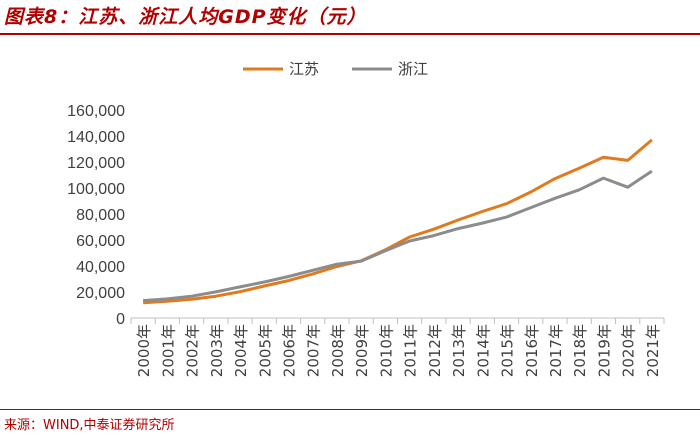  Describe the element at coordinates (96, 137) in the screenshot. I see `y-tick-label: 140,000` at that location.